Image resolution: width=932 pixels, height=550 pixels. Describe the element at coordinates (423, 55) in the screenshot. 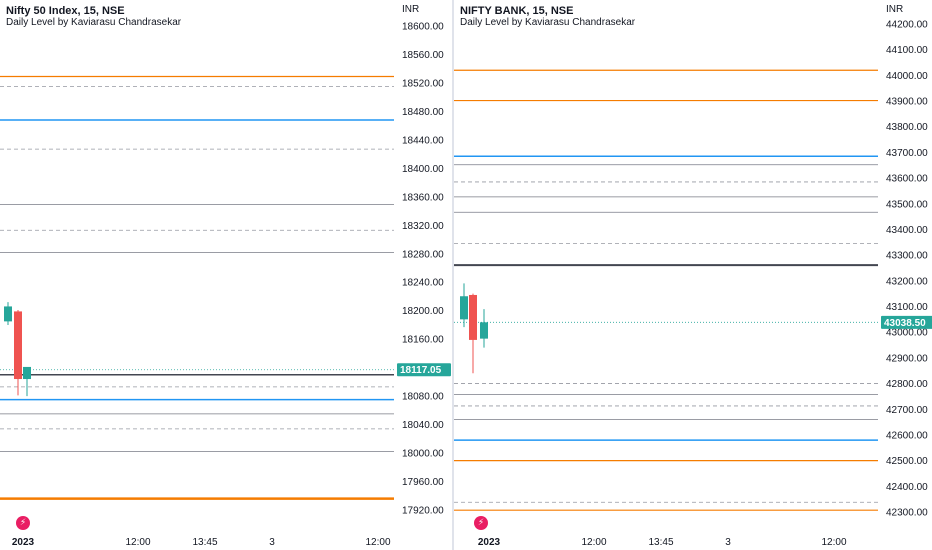

I see `y-tick-label: 18560.00` at that location.